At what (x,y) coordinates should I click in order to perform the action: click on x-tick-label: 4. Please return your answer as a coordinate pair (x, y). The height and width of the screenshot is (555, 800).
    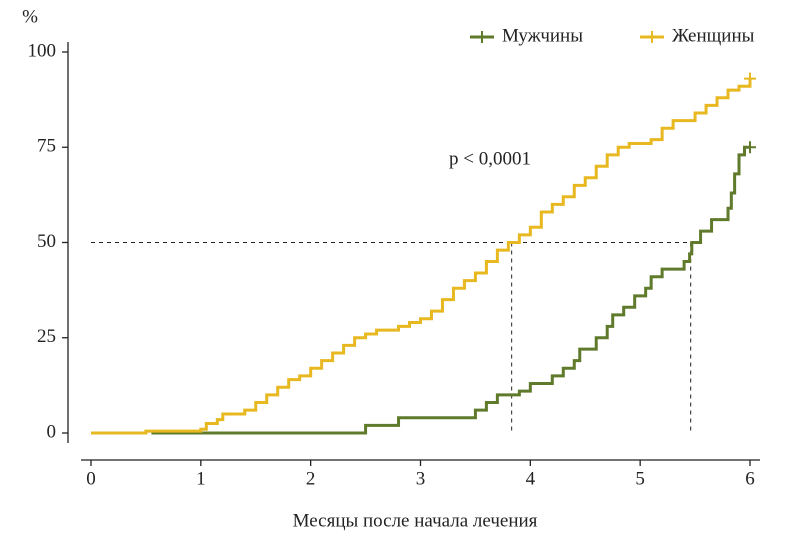
    Looking at the image, I should click on (531, 478).